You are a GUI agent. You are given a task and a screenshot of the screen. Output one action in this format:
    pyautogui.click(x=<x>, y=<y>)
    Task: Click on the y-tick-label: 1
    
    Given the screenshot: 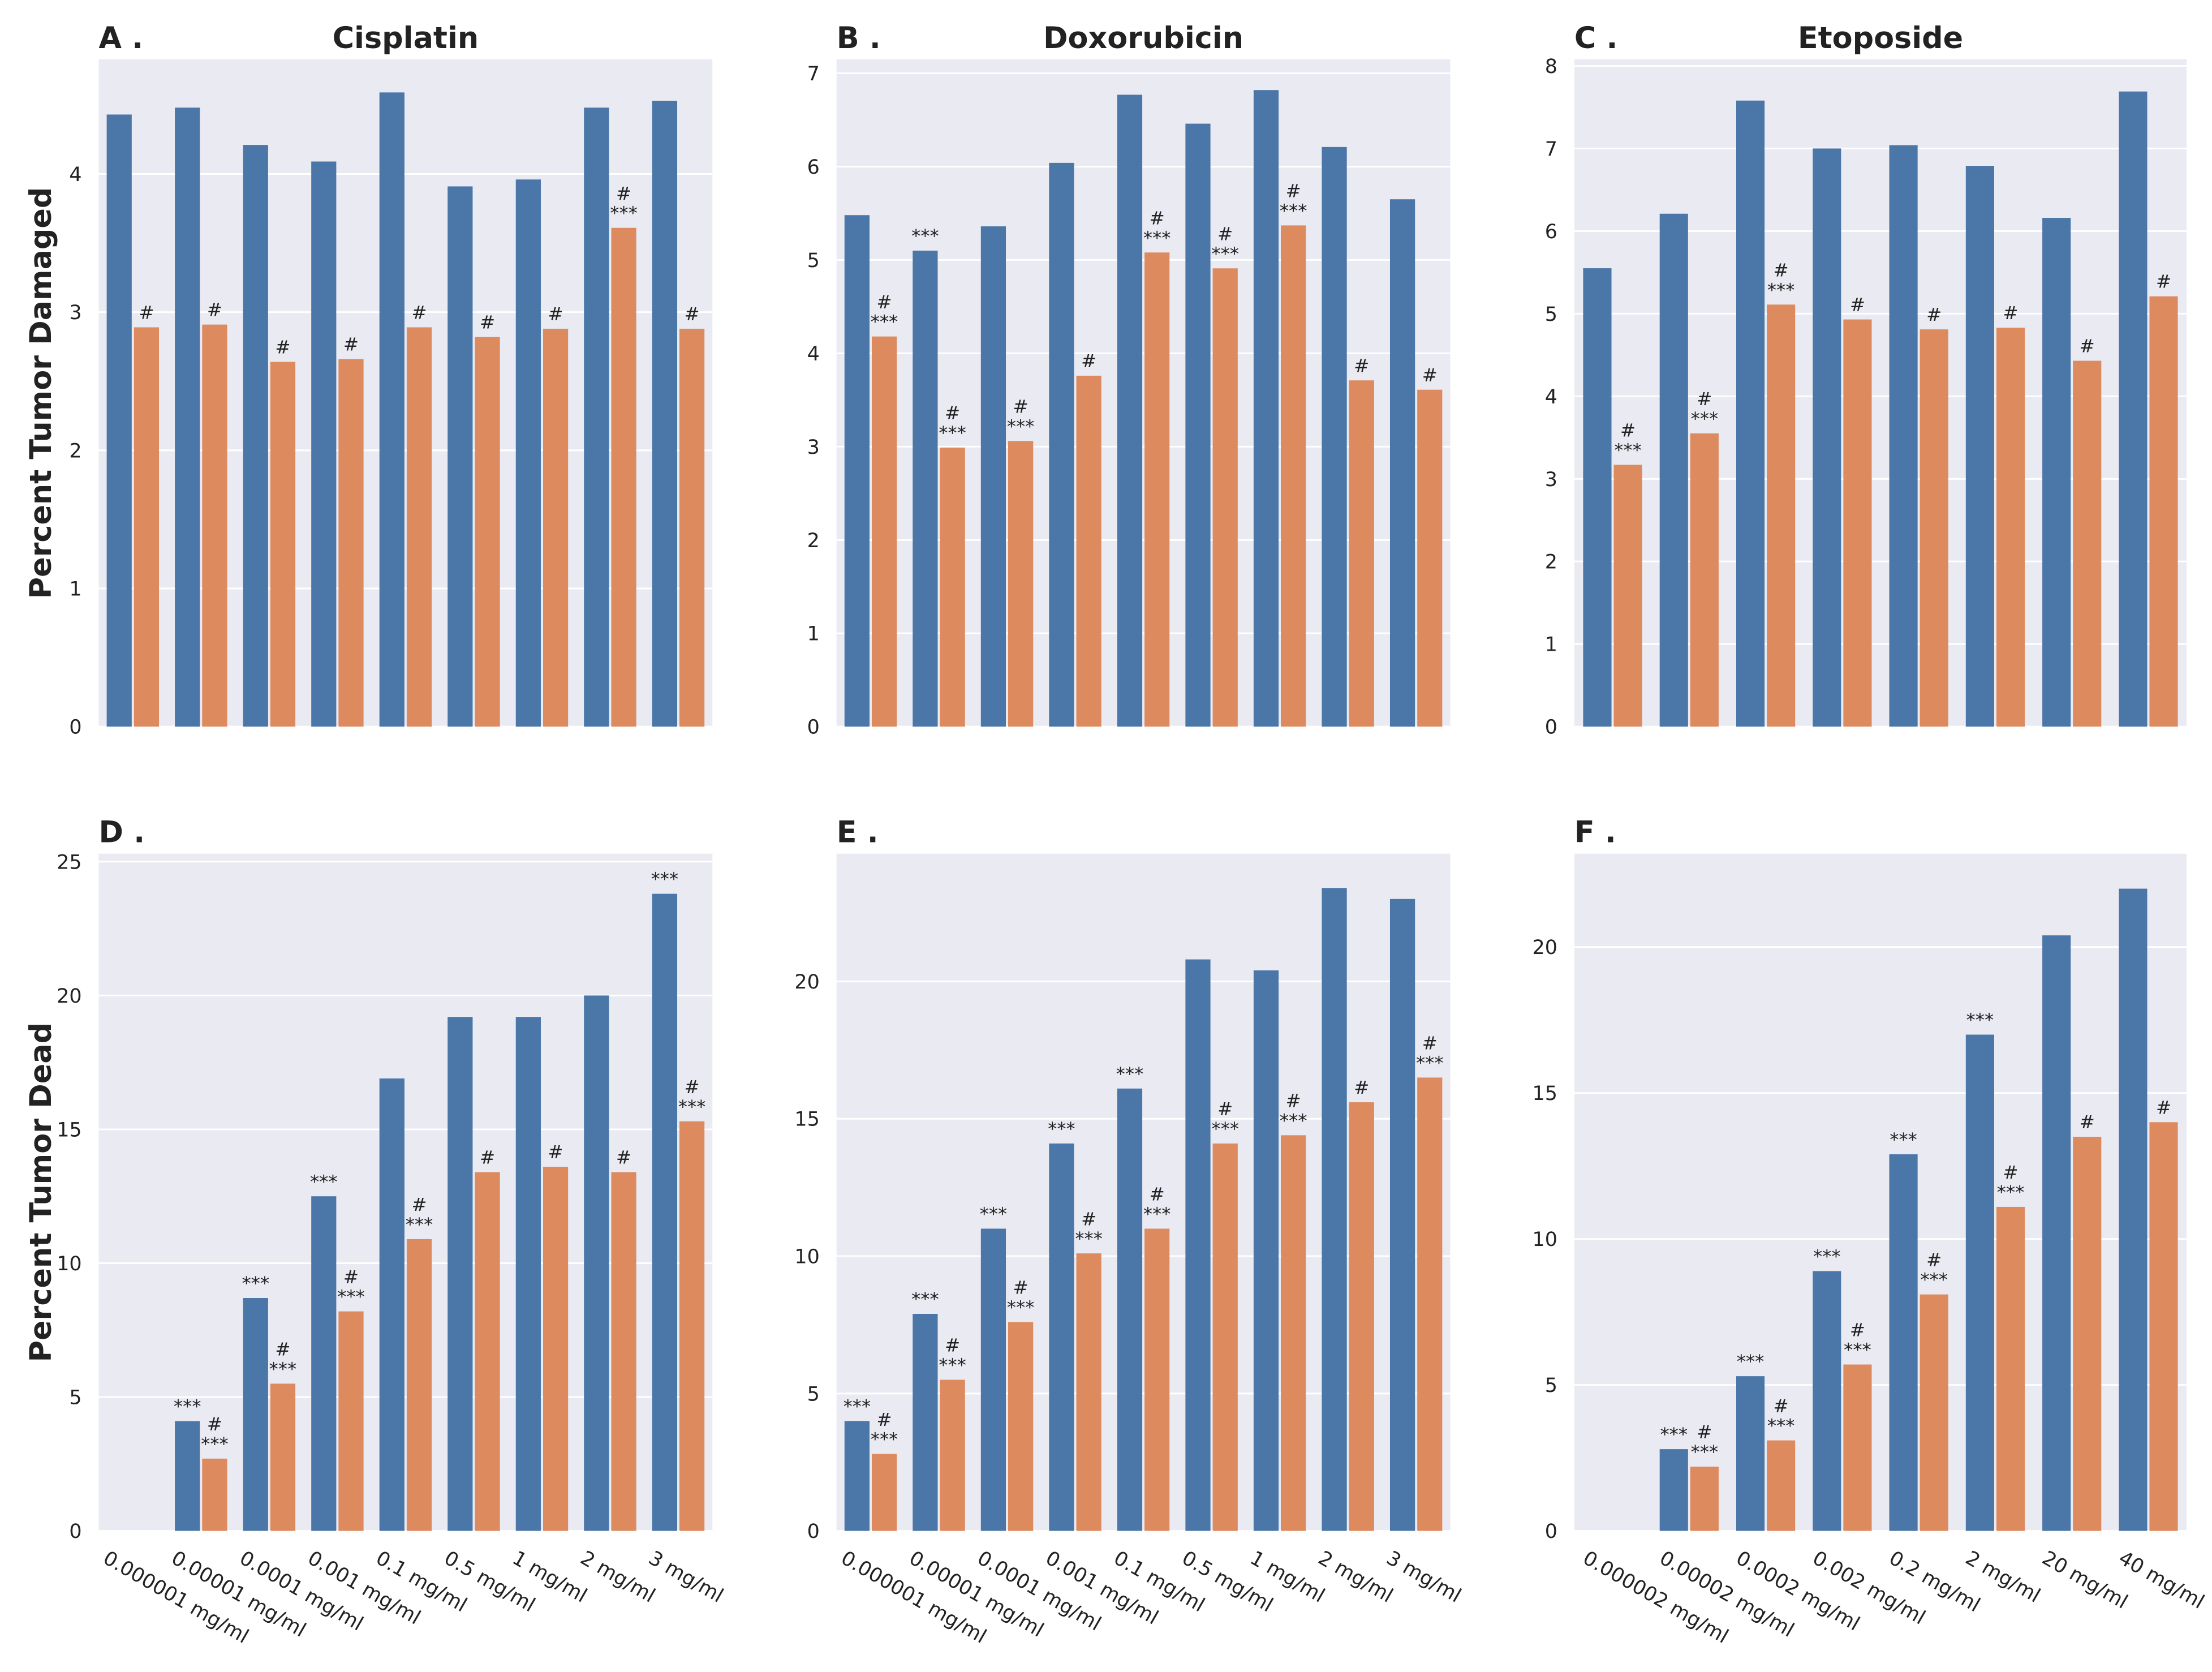 What is the action you would take?
    pyautogui.click(x=1551, y=645)
    